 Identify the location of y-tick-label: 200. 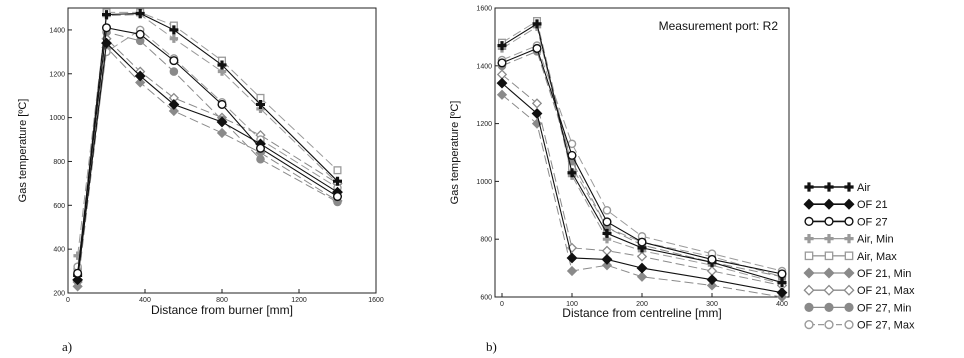
(59, 294).